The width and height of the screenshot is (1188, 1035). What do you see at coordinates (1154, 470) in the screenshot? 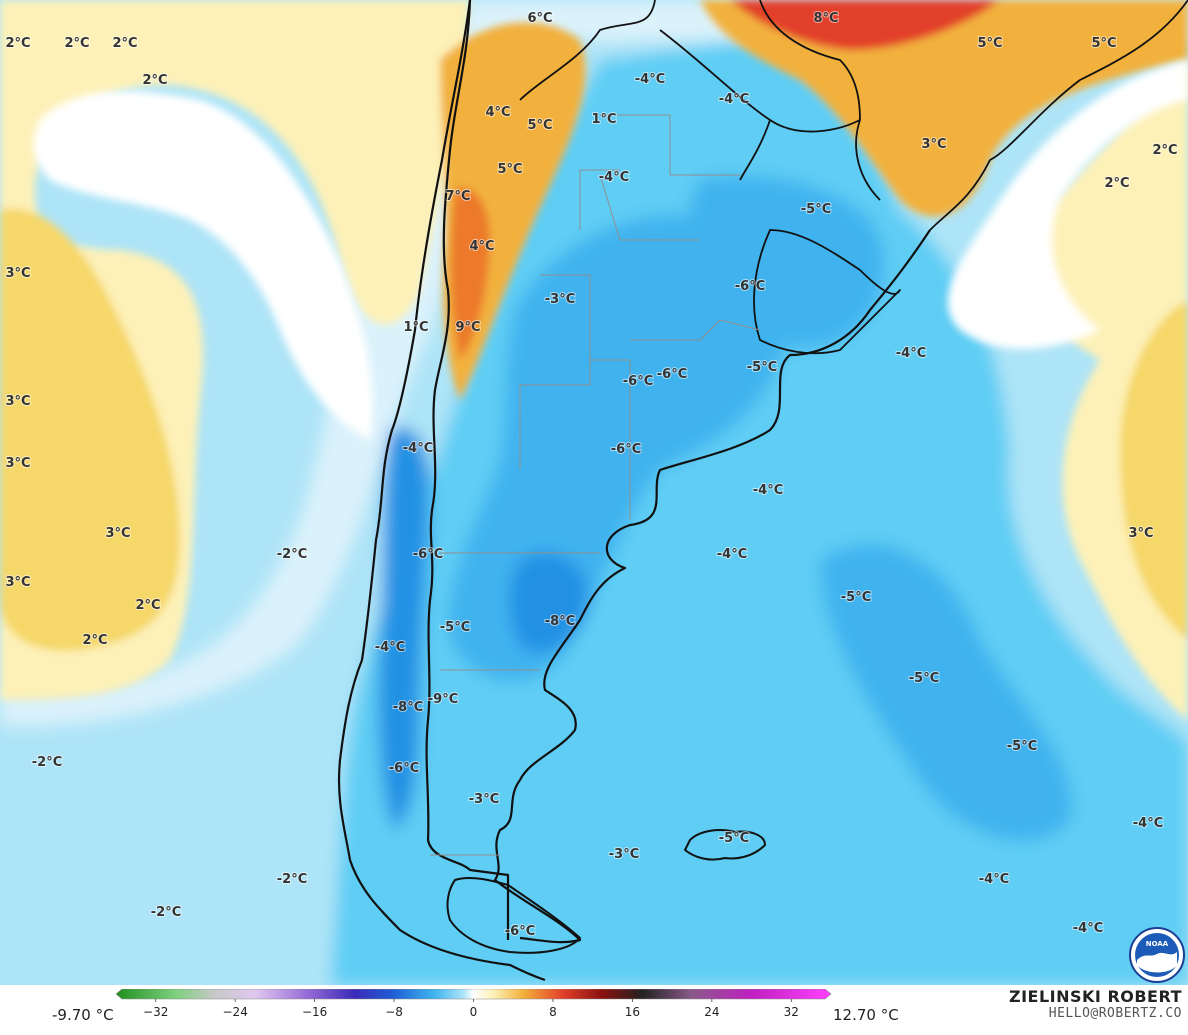
I see `warm-core-east-atlantic` at bounding box center [1154, 470].